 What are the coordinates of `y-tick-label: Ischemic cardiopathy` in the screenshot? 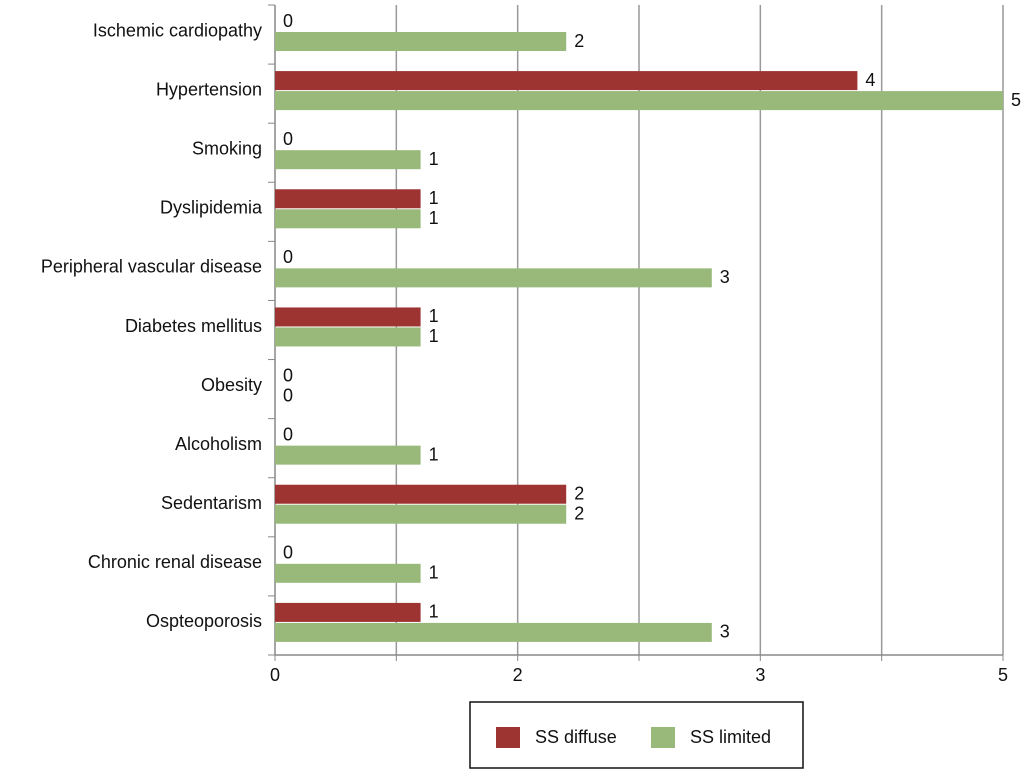 It's located at (177, 30).